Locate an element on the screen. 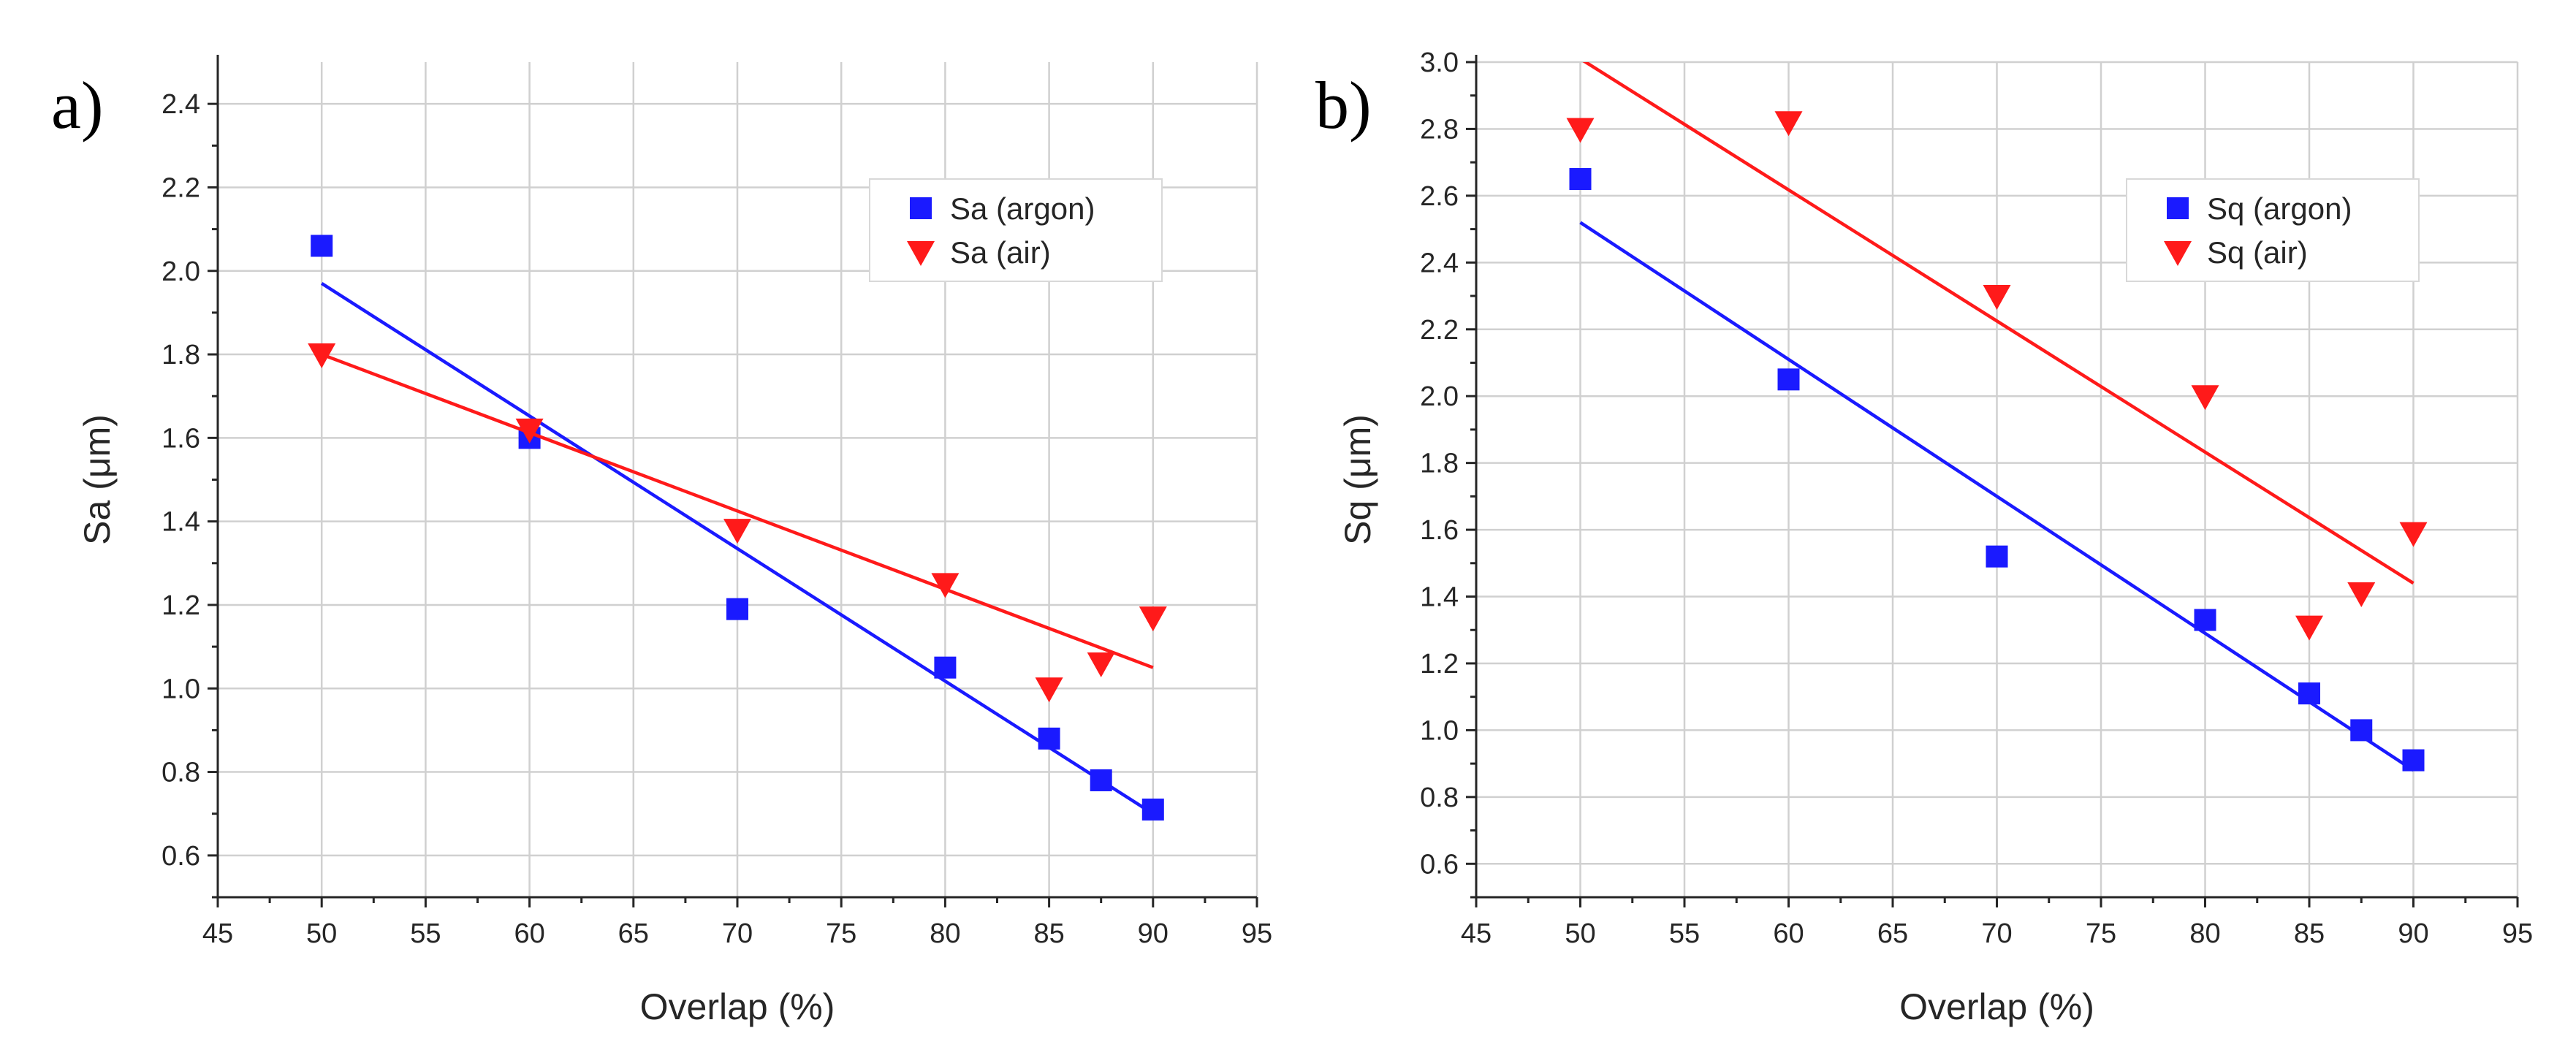 The image size is (2576, 1047). fit-line-air is located at coordinates (737, 510).